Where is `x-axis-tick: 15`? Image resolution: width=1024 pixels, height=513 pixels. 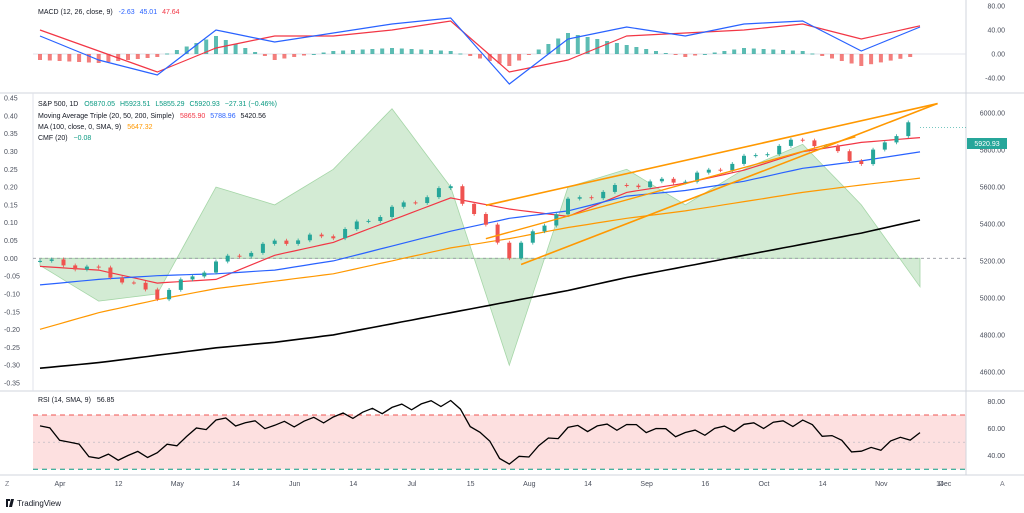
x-axis-tick: 15 is located at coordinates (471, 484).